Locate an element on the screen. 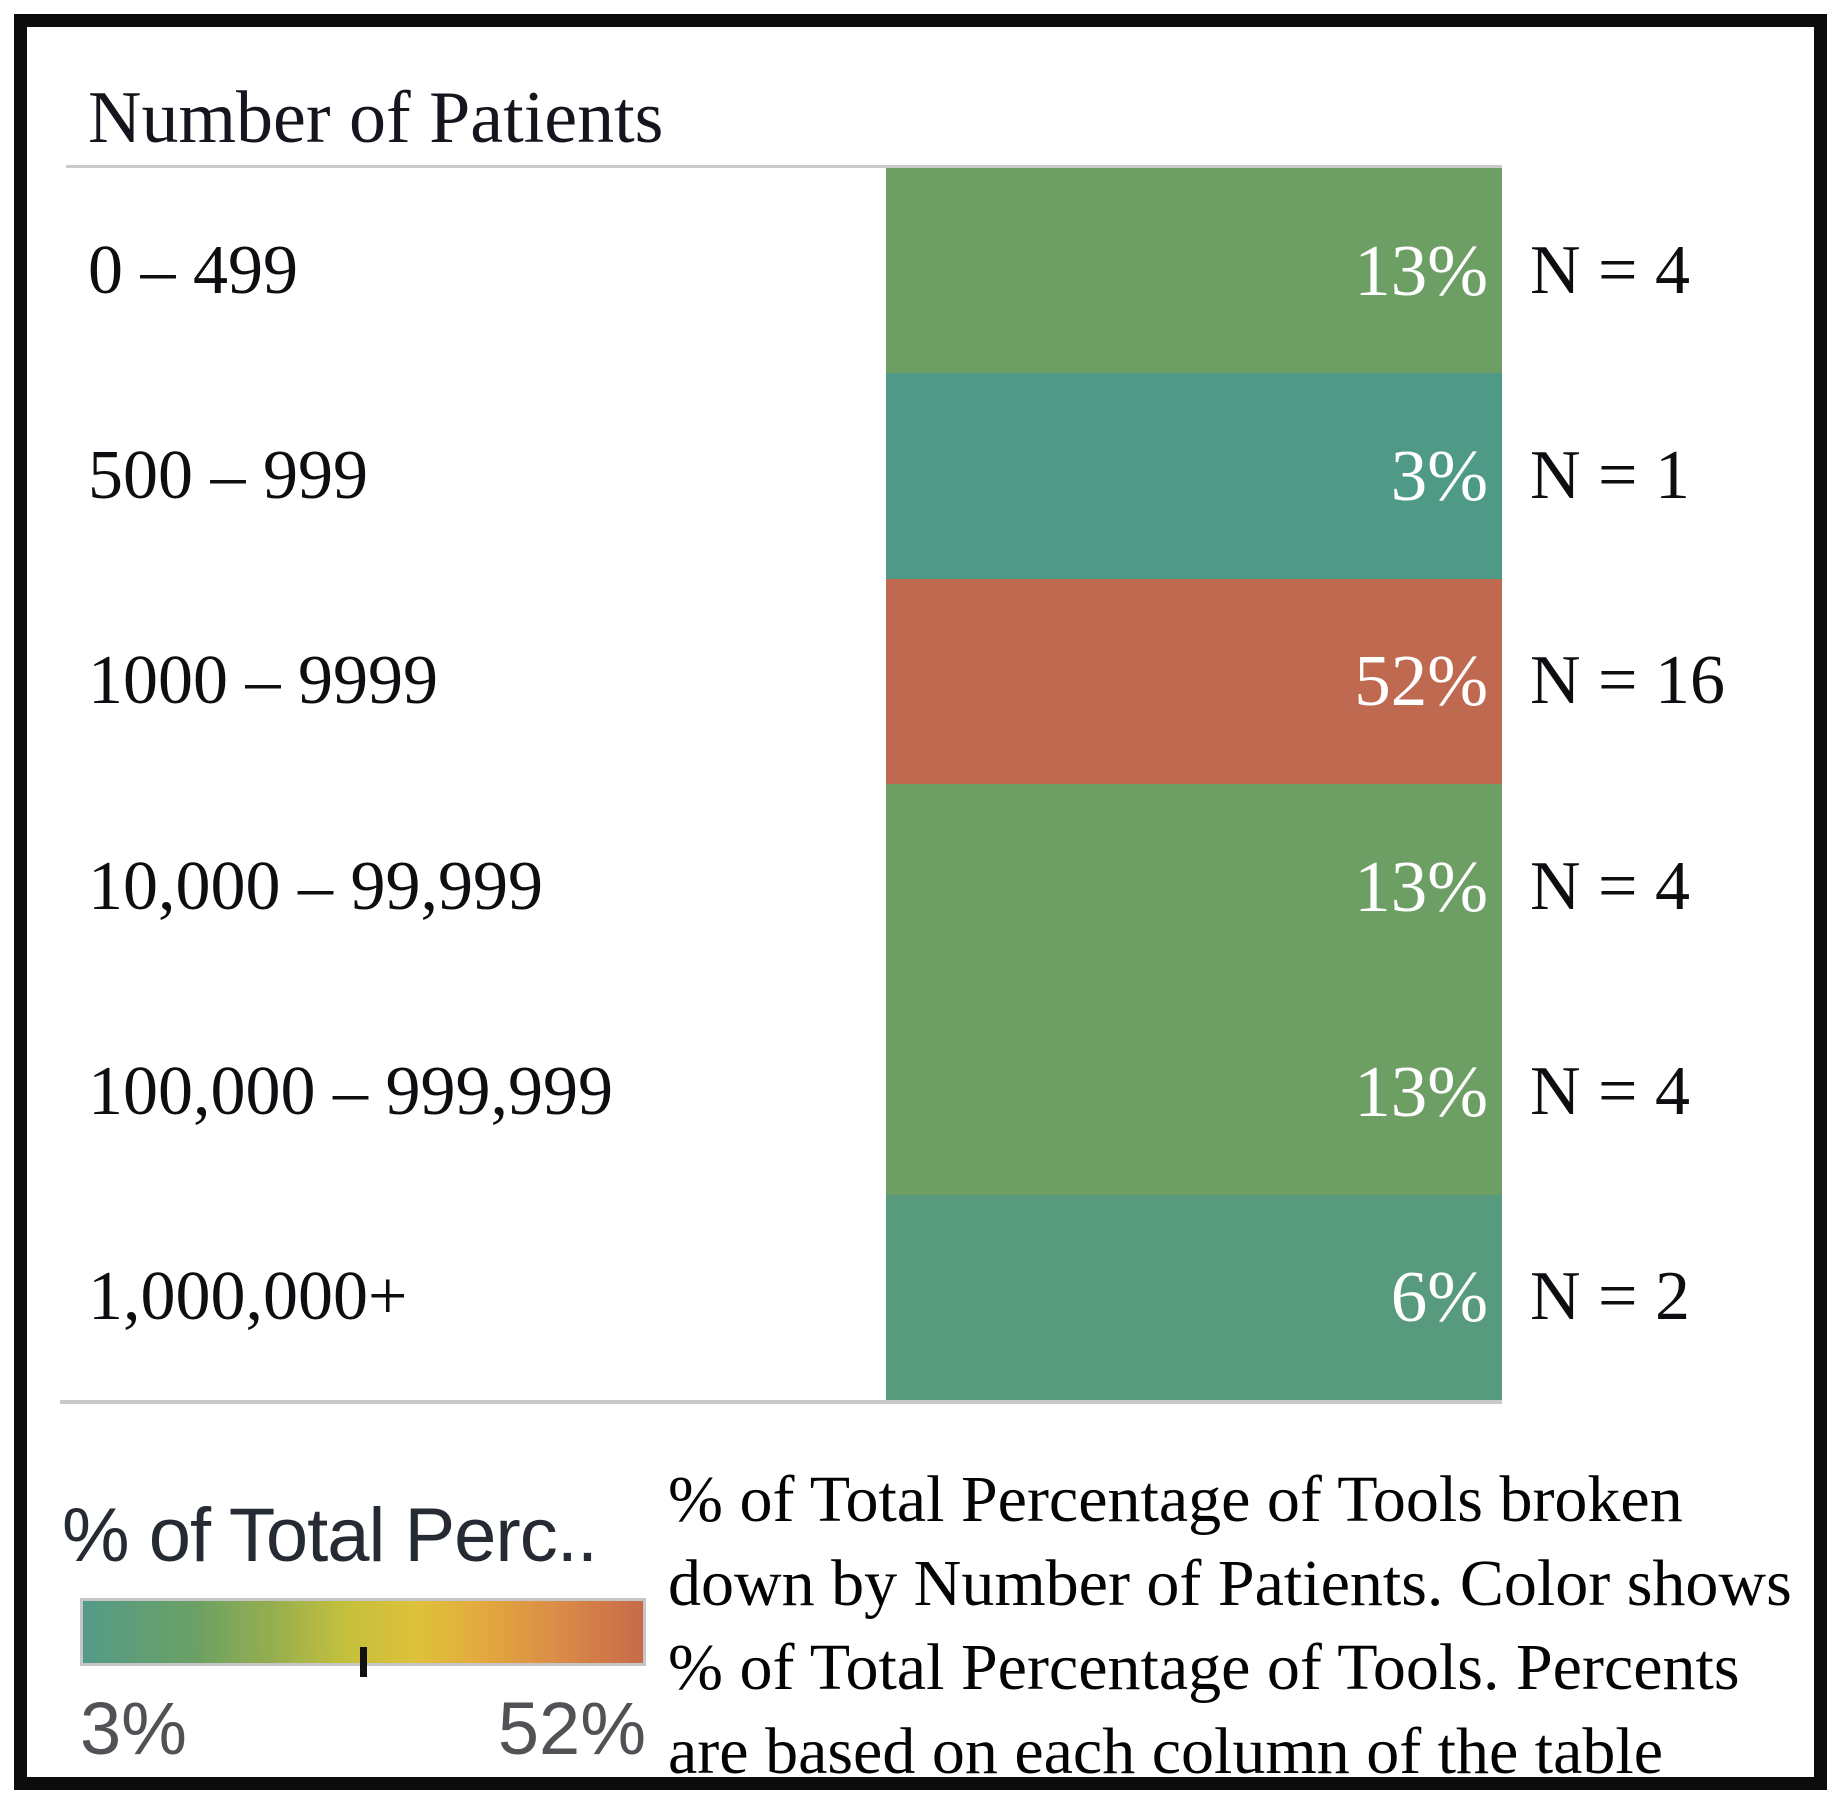  caption-line: % of Total Percentage of Tools. Percents is located at coordinates (1204, 1667).